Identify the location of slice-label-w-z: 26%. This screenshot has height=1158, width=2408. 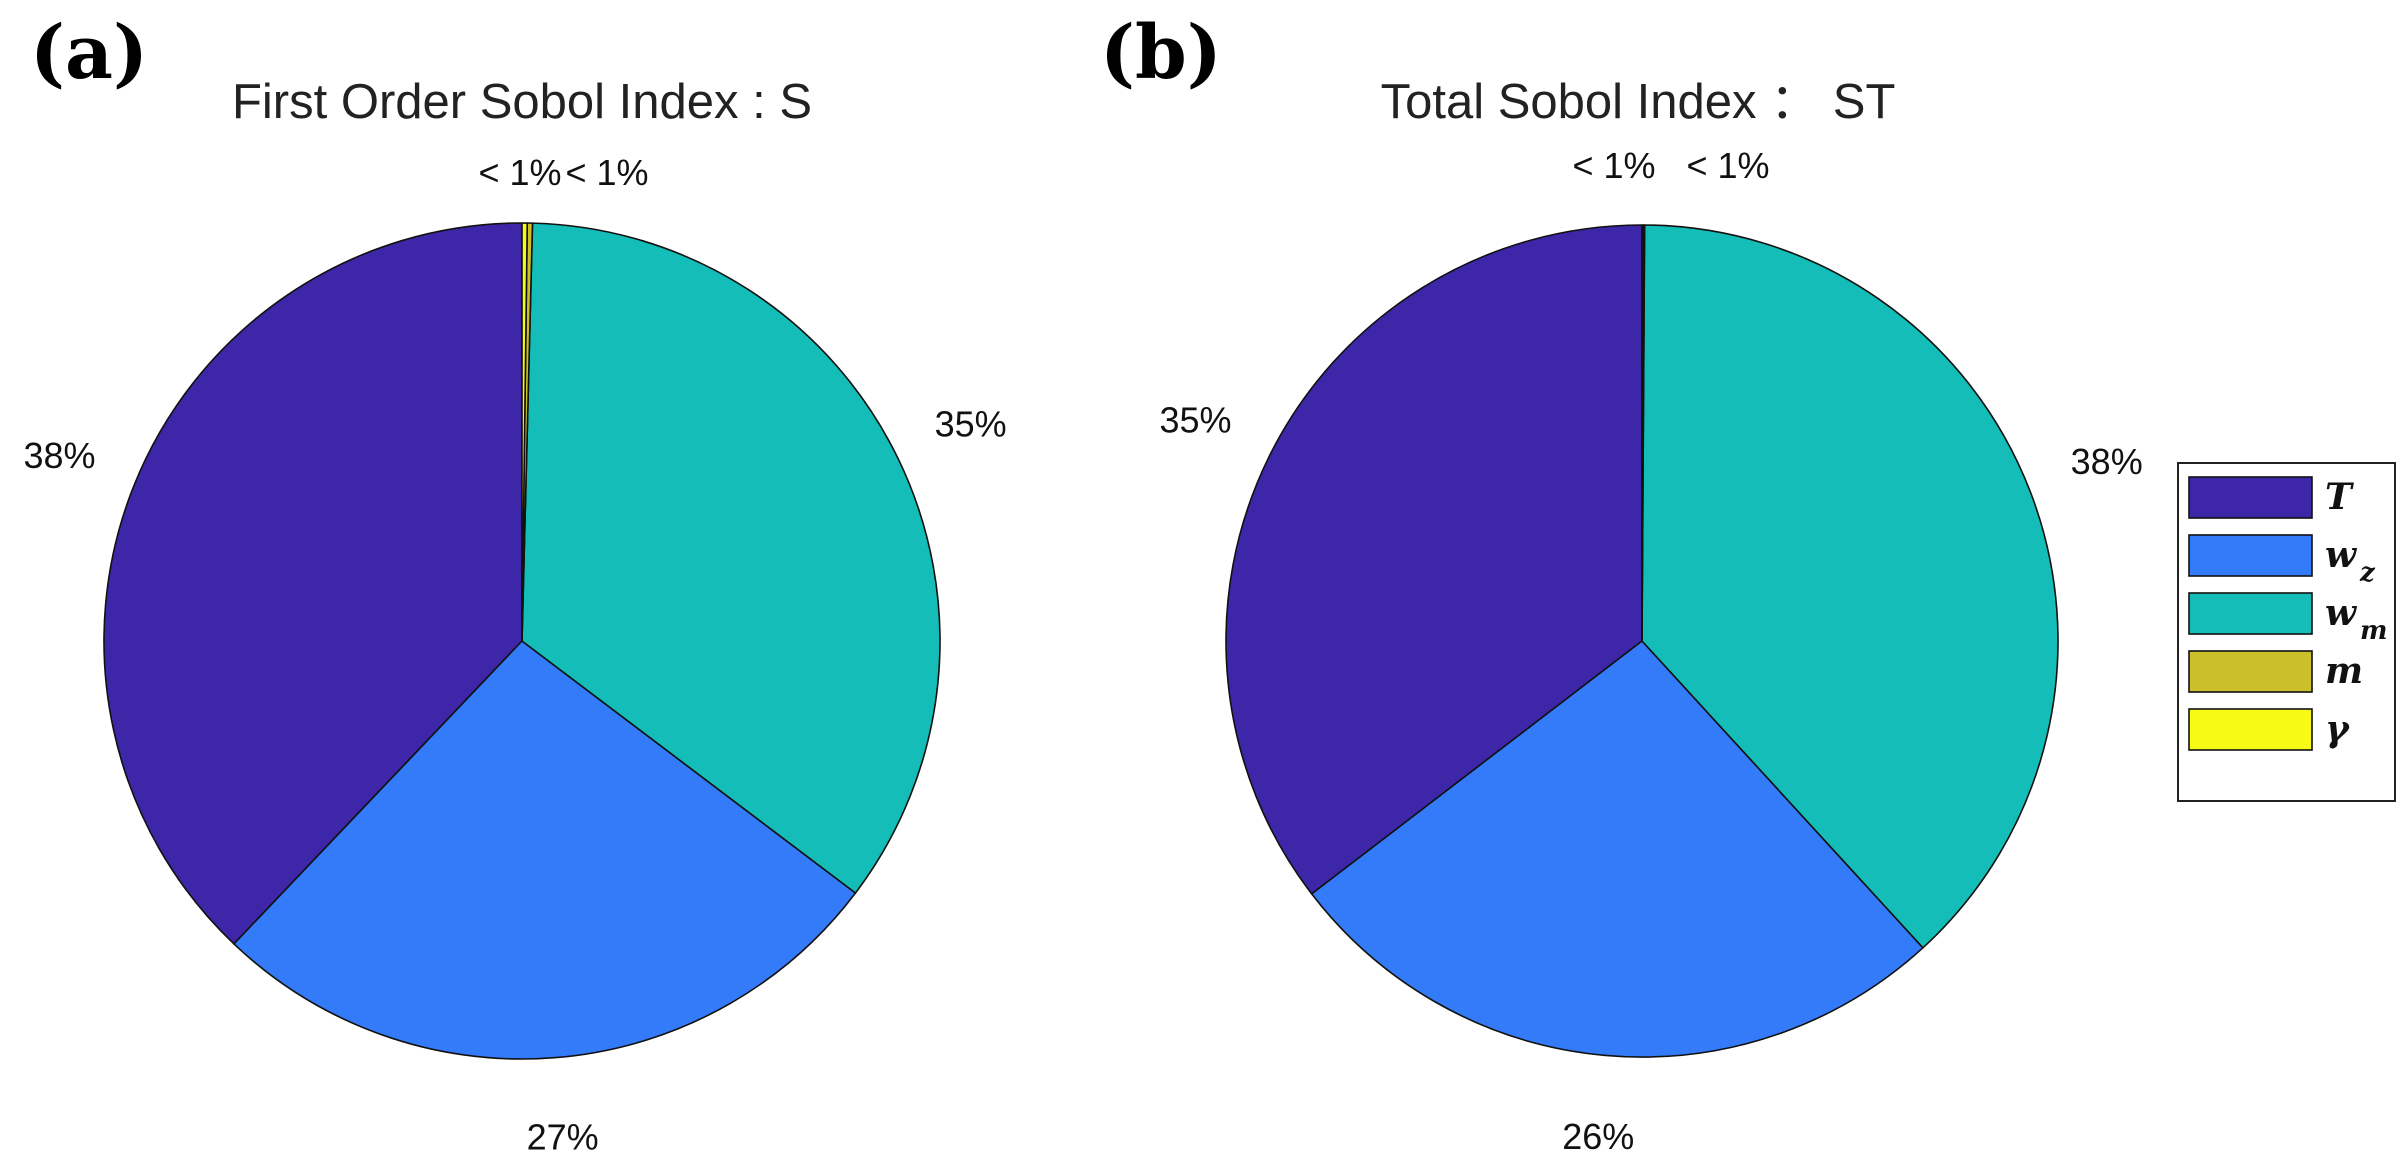
(1598, 1136).